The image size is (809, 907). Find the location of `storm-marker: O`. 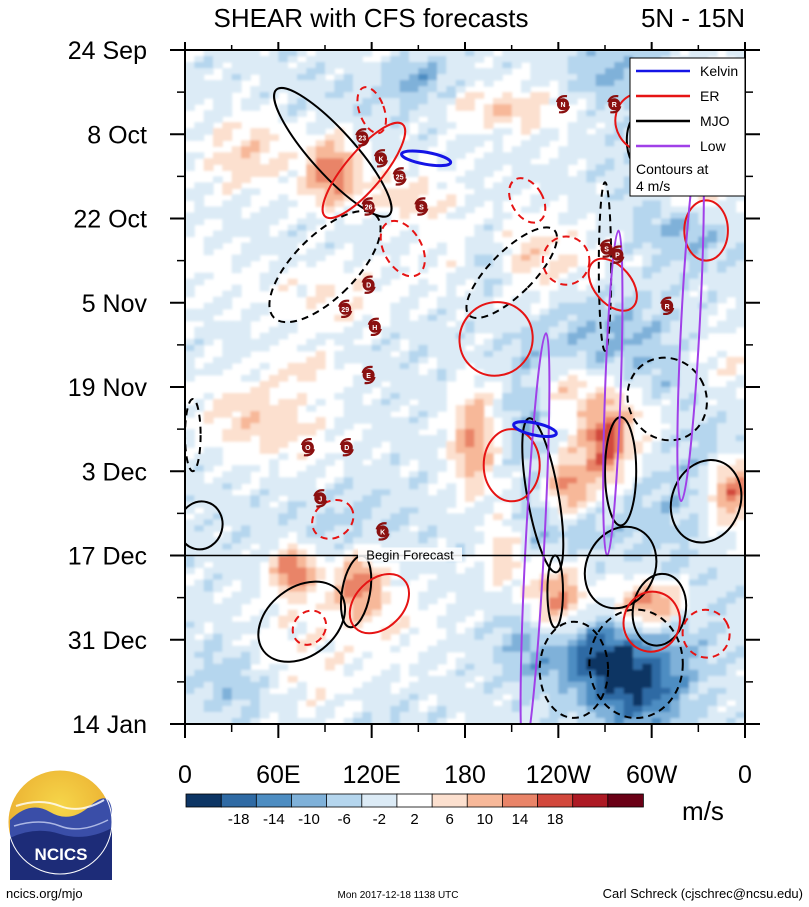

storm-marker: O is located at coordinates (307, 447).